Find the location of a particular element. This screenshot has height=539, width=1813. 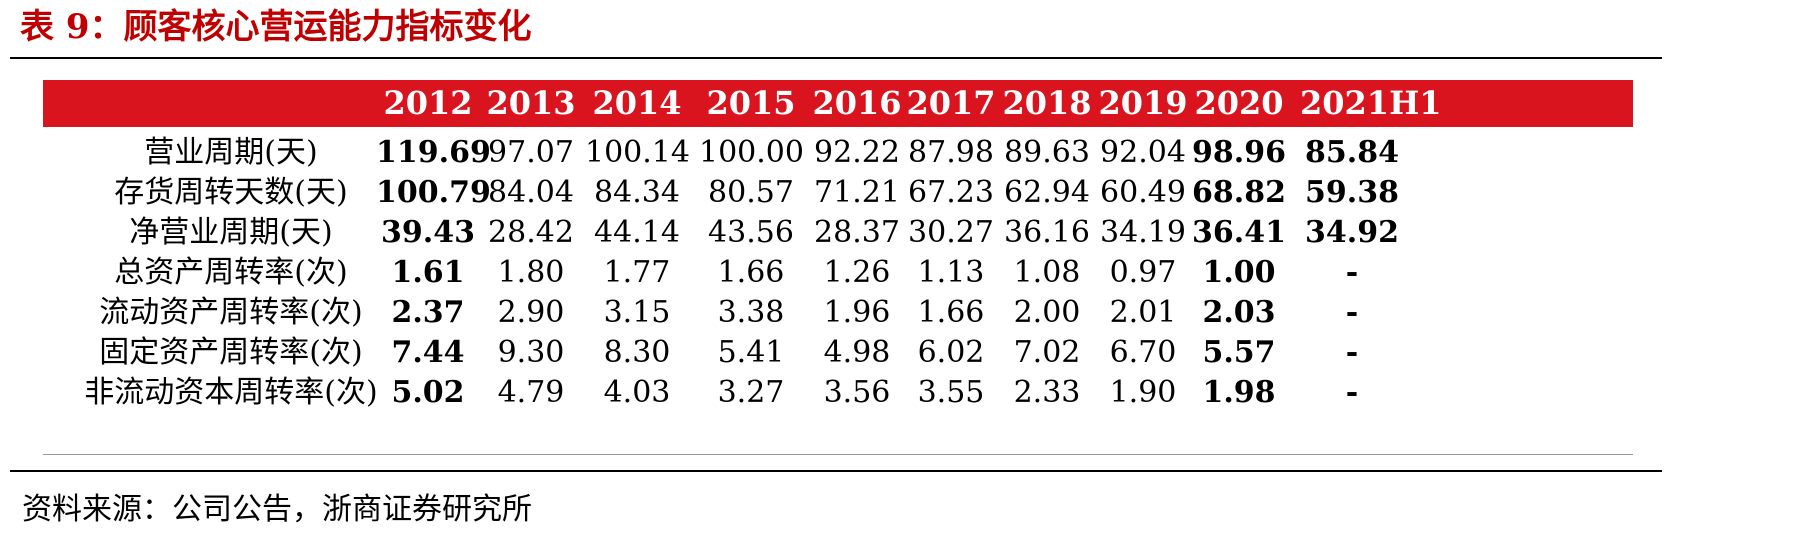

table-cell: 2.90 is located at coordinates (531, 312).